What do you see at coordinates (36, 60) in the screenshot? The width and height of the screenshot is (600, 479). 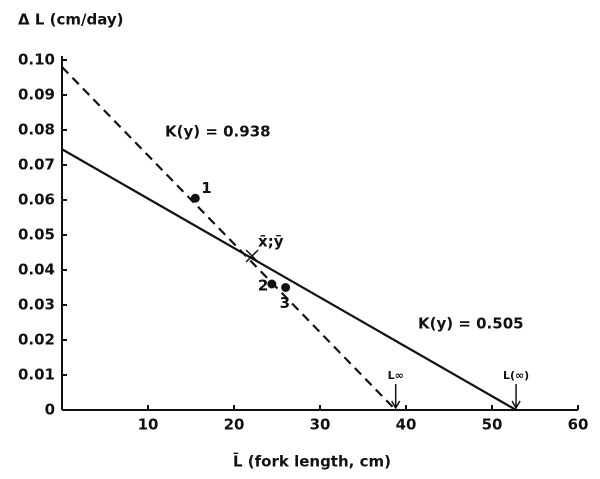 I see `y-tick-label: 0.10` at bounding box center [36, 60].